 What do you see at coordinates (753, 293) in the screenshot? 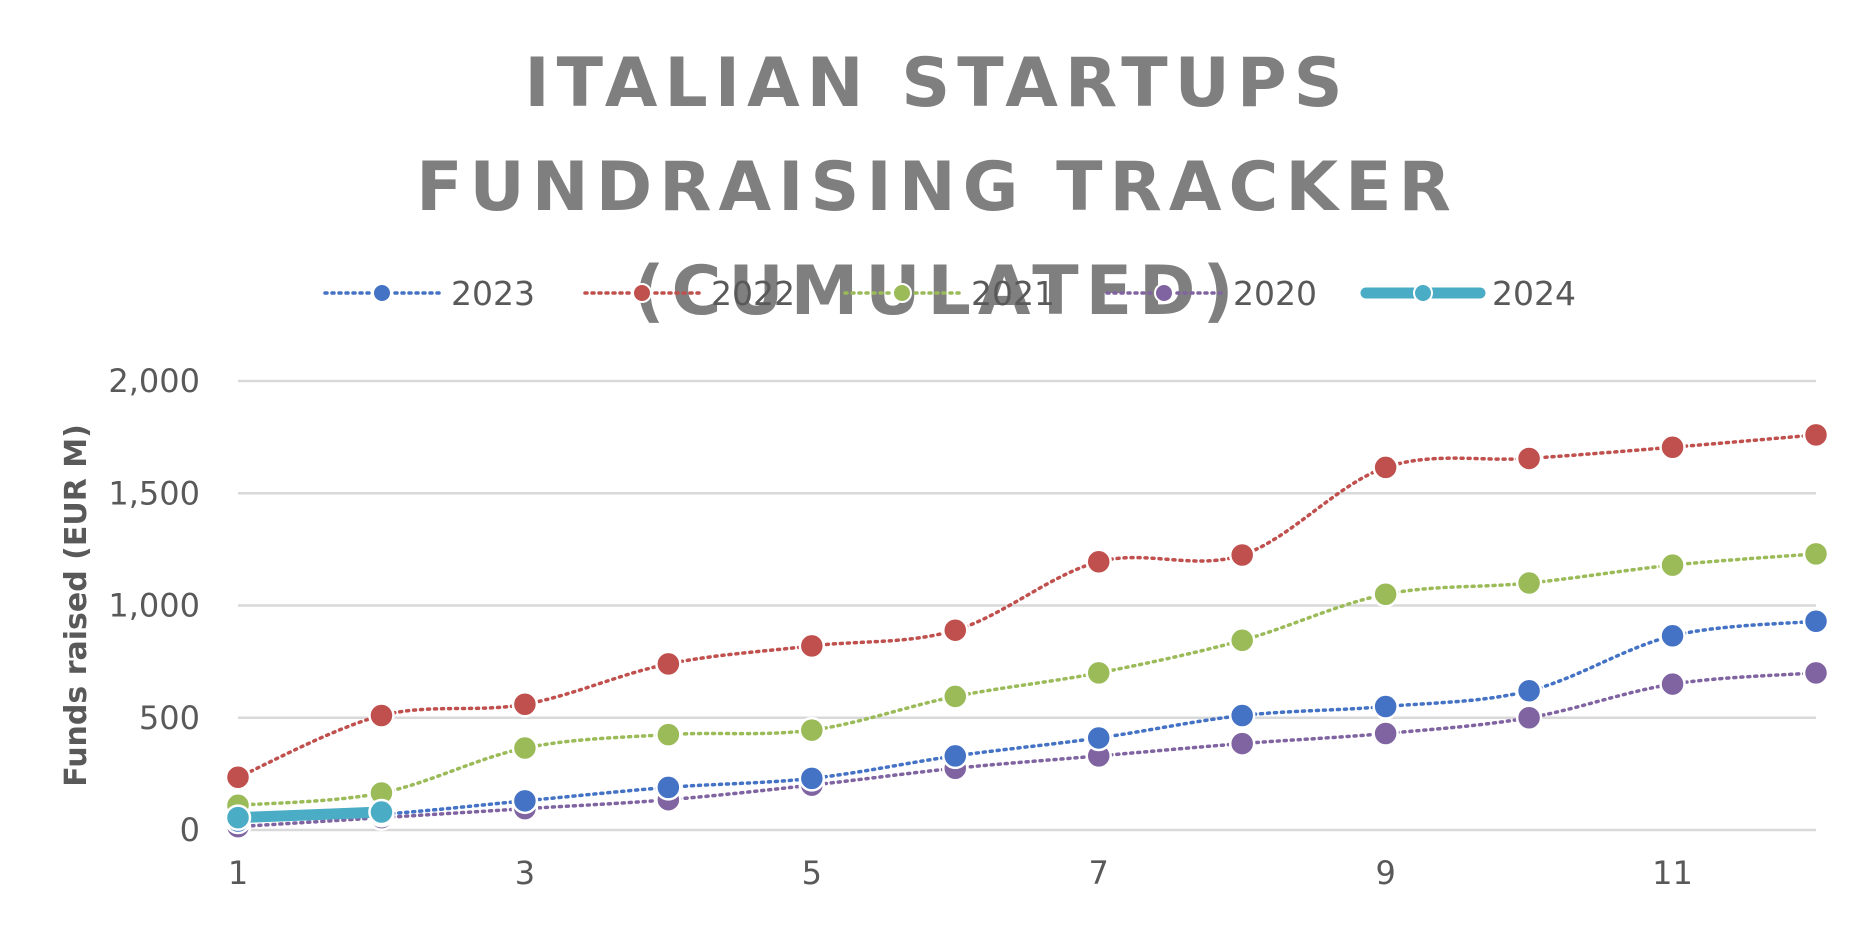
I see `legend-label: 2022` at bounding box center [753, 293].